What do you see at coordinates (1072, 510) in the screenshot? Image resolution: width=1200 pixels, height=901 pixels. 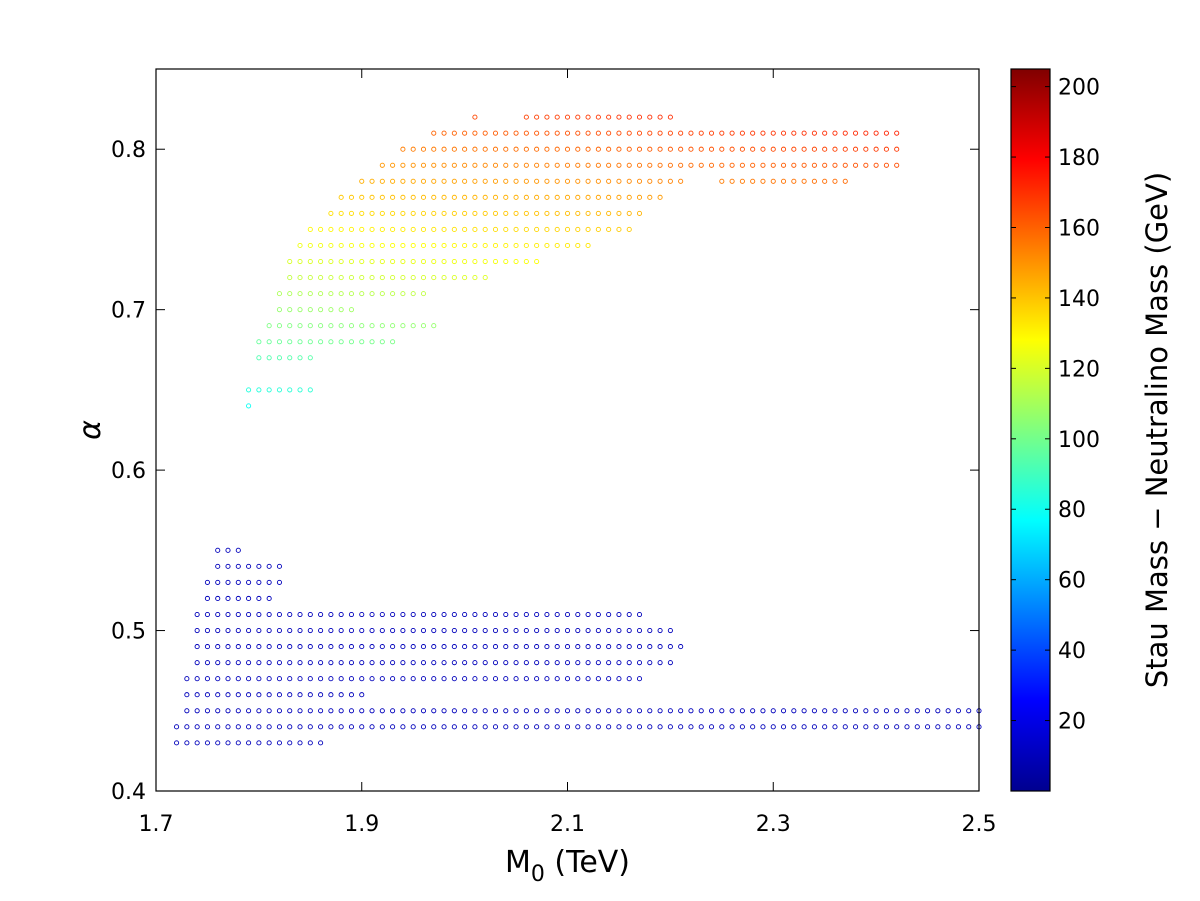 I see `colorbar-tick-label: 80` at bounding box center [1072, 510].